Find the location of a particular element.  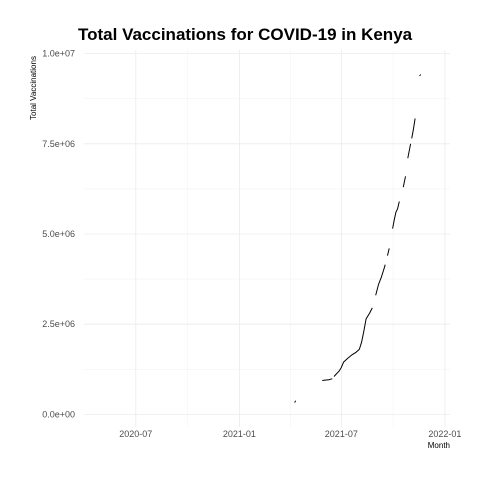

x-tick-label: 2021-07 is located at coordinates (341, 434).